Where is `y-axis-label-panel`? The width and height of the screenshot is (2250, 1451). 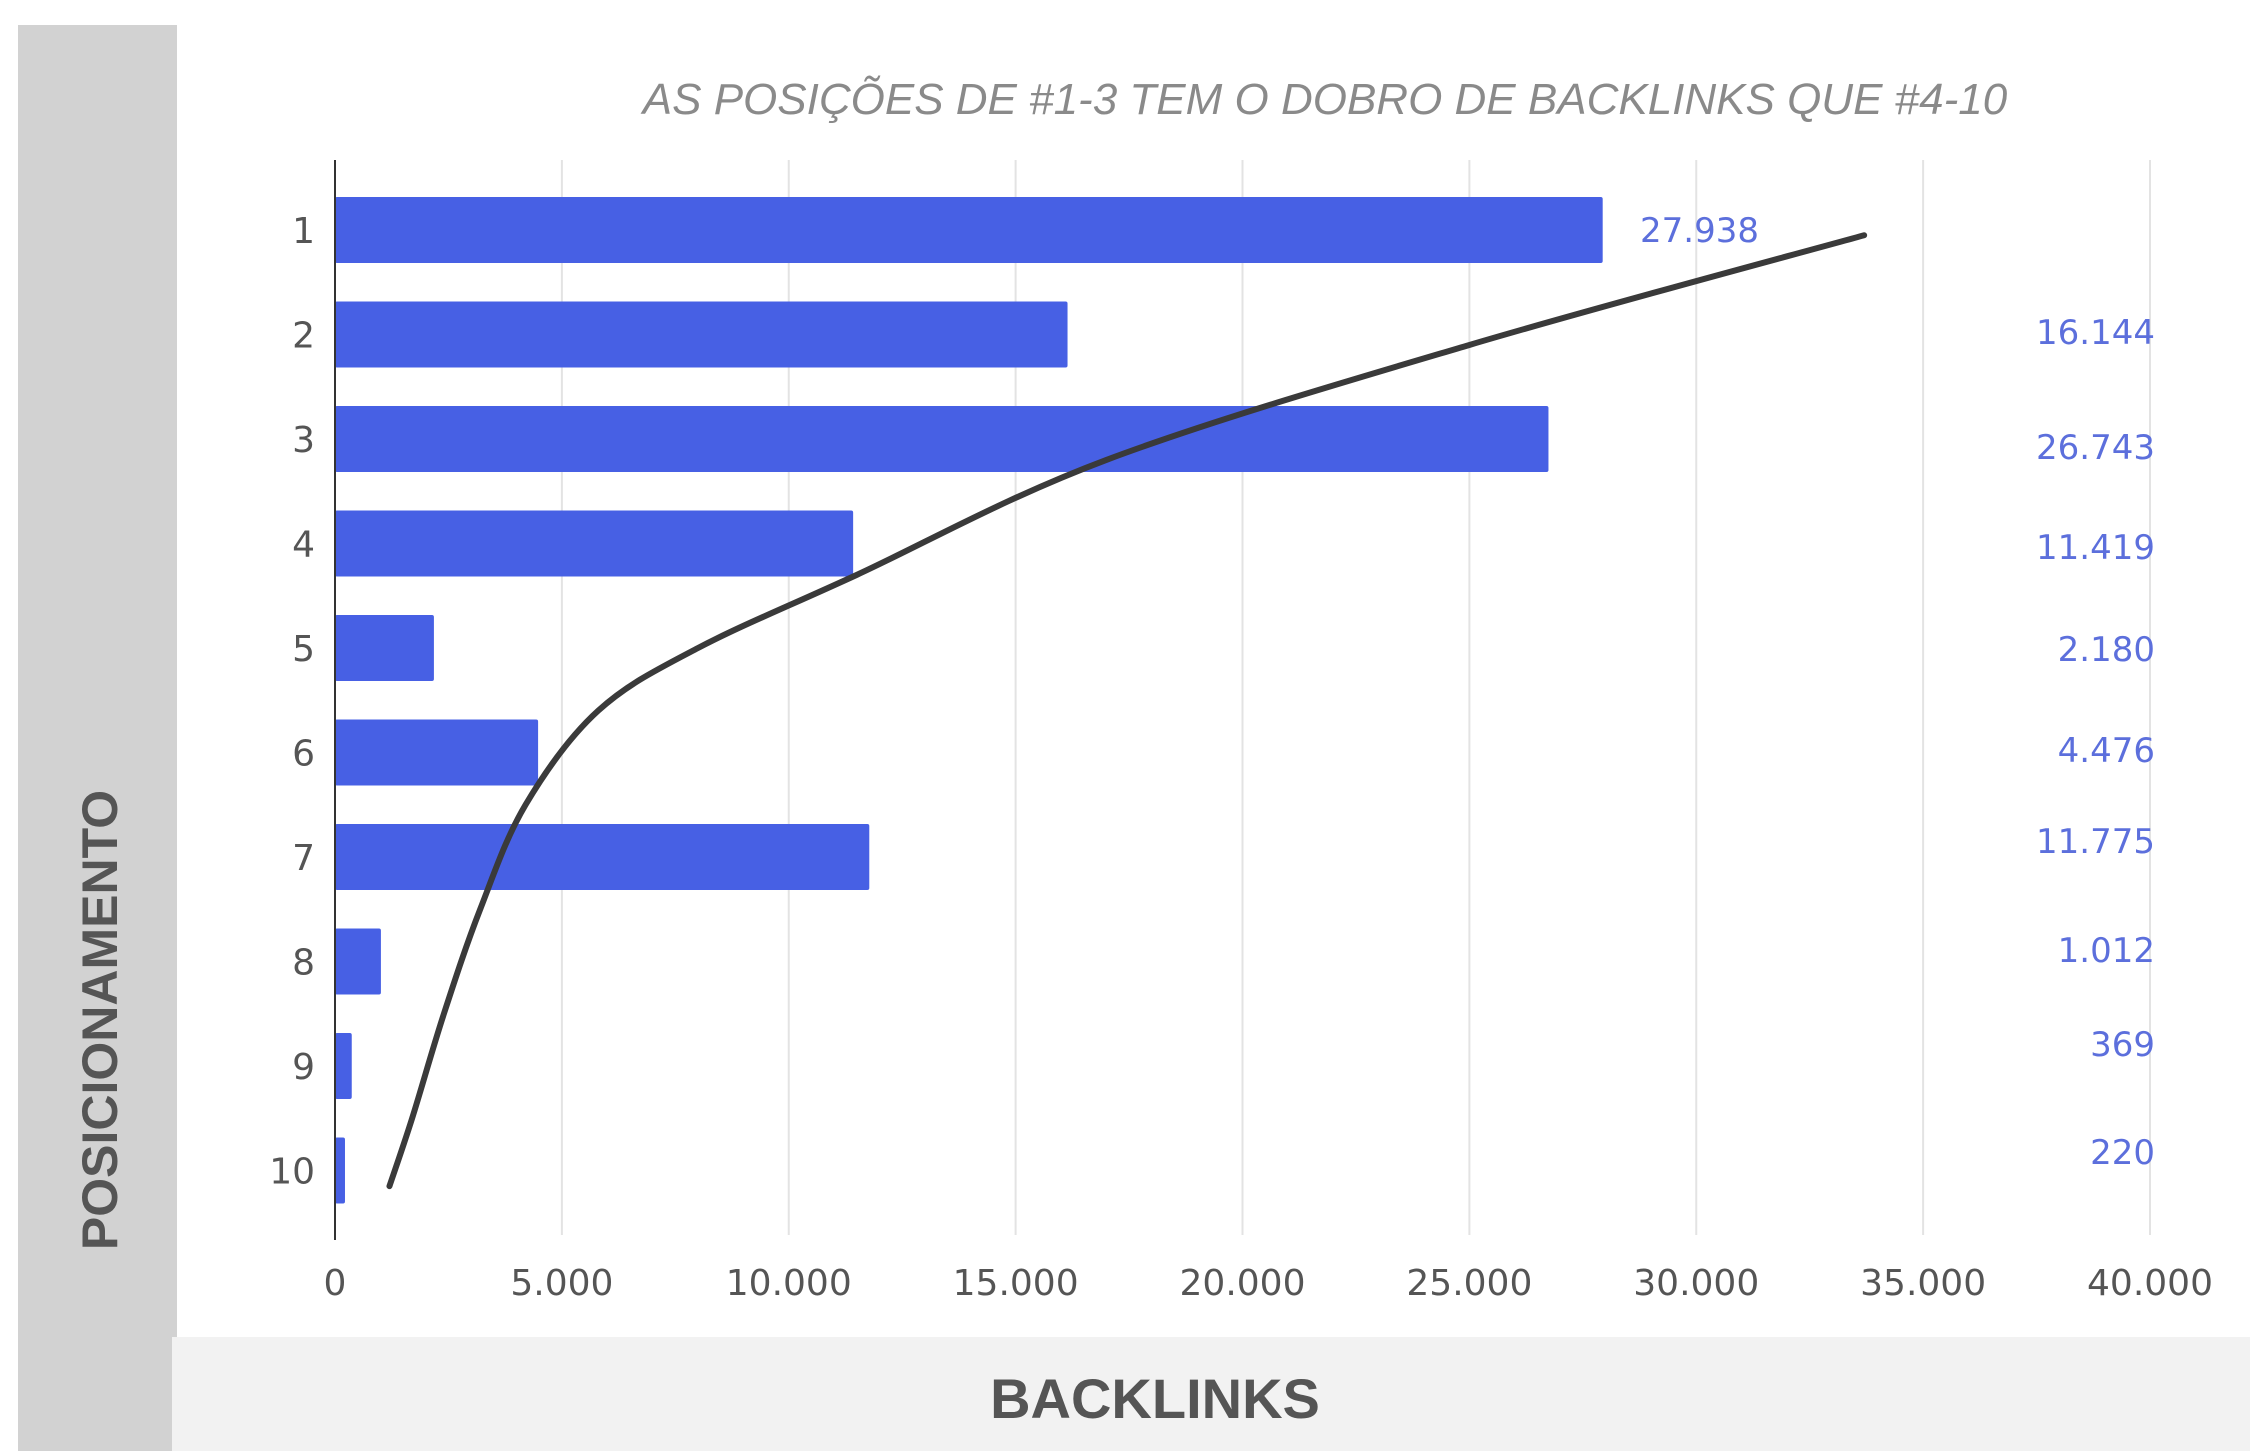 y-axis-label-panel is located at coordinates (97, 738).